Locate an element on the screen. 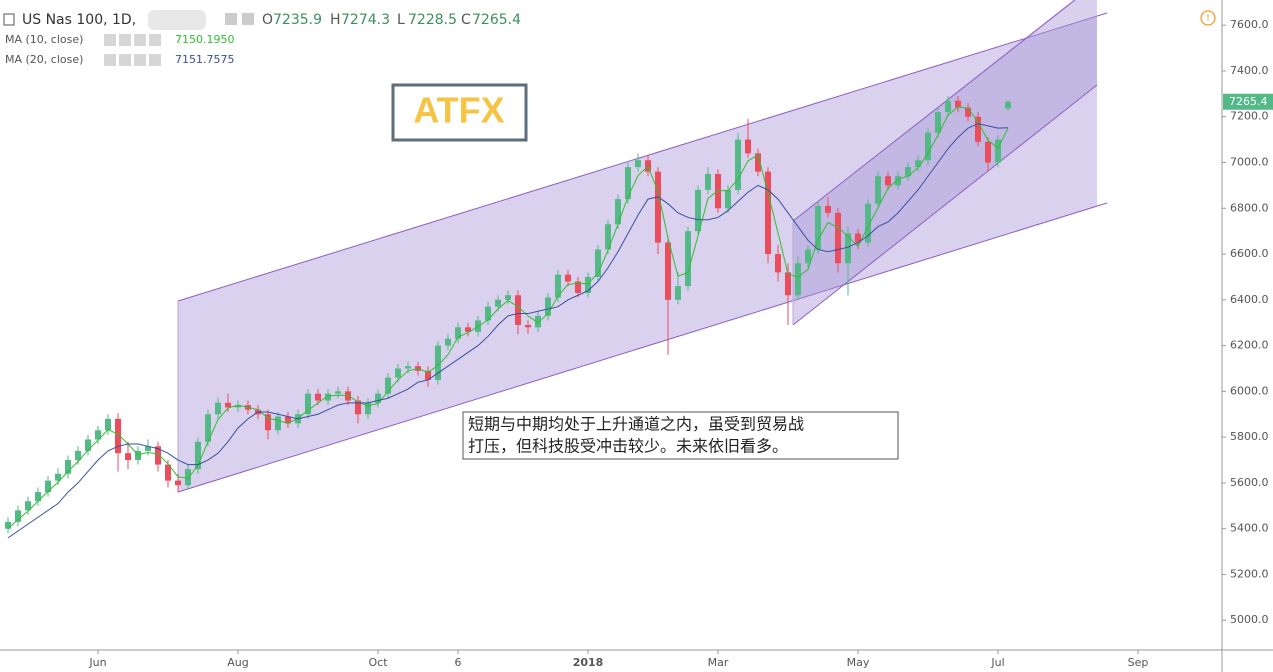 This screenshot has width=1273, height=672. x-tick-label: 2018 is located at coordinates (588, 662).